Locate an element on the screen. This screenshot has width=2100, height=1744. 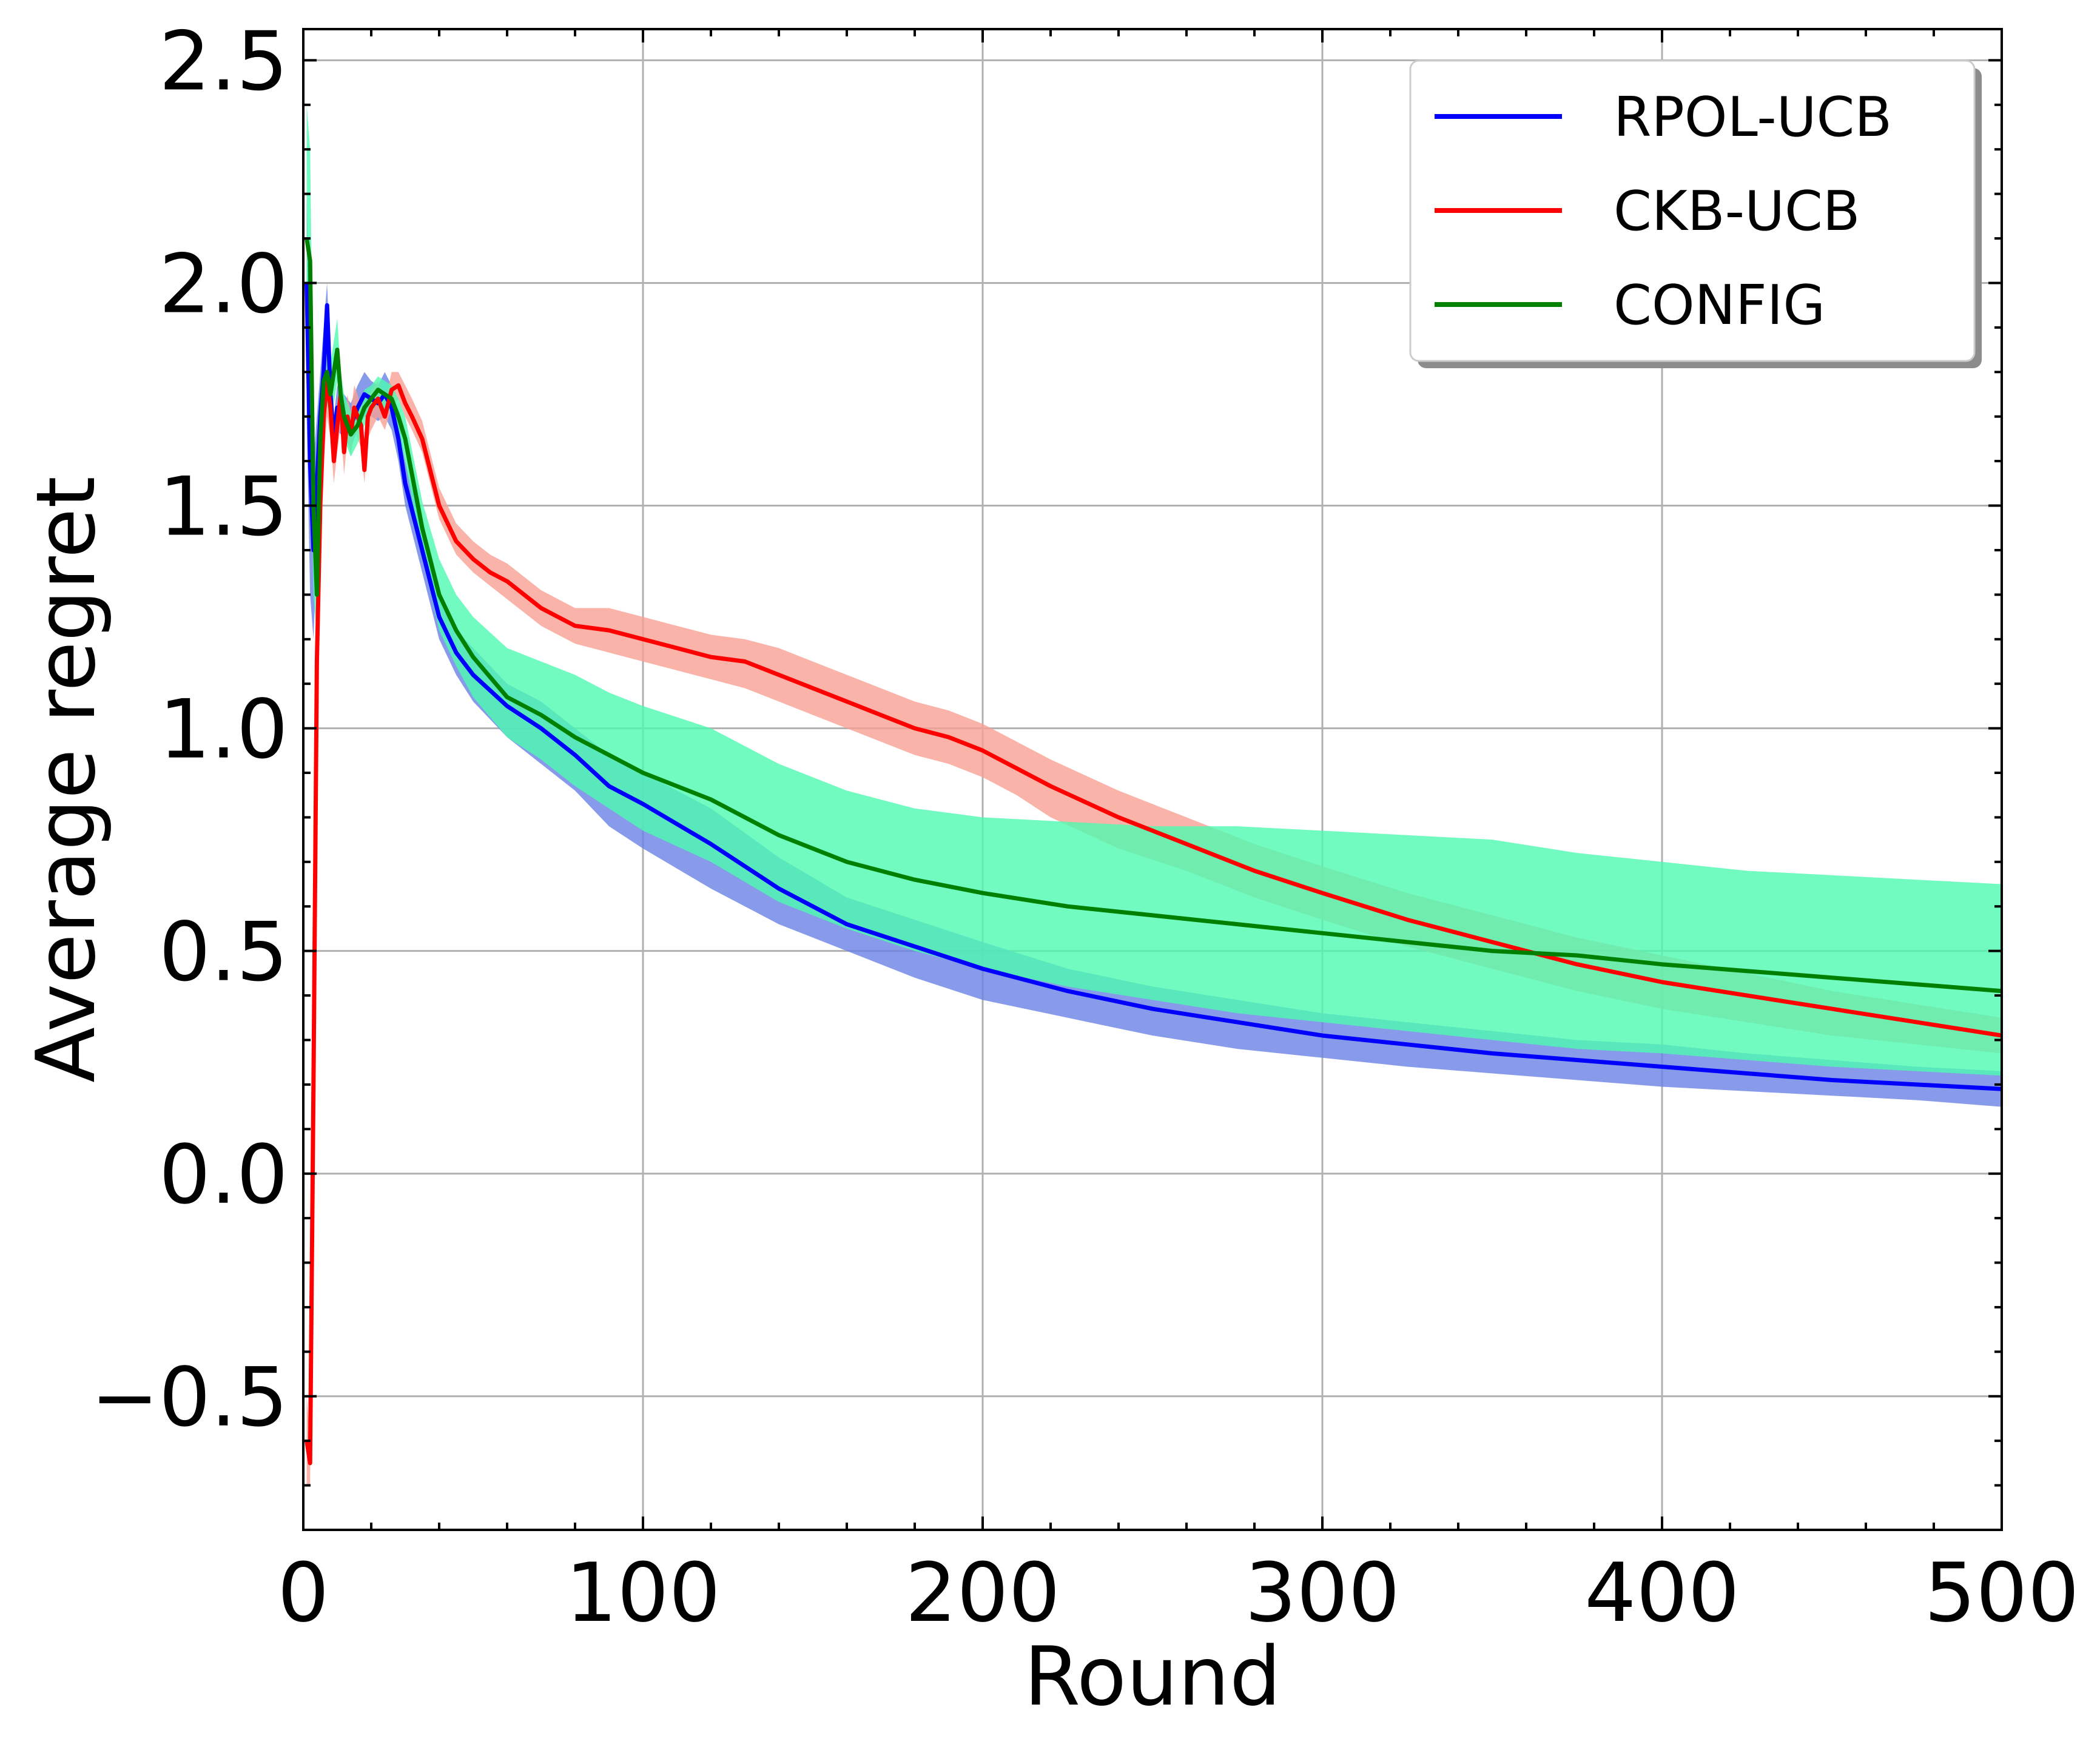
y-tick-label: 2.0 is located at coordinates (223, 284).